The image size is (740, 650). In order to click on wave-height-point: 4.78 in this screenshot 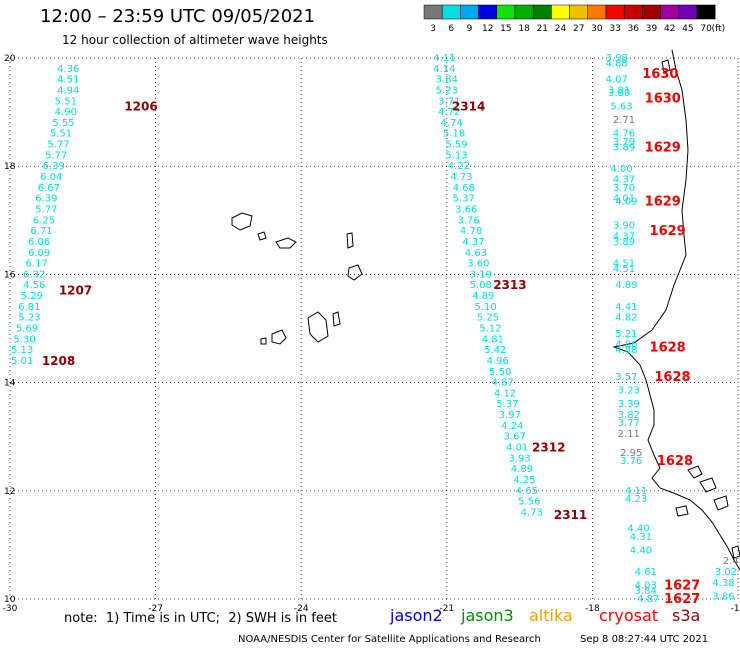, I will do `click(471, 231)`.